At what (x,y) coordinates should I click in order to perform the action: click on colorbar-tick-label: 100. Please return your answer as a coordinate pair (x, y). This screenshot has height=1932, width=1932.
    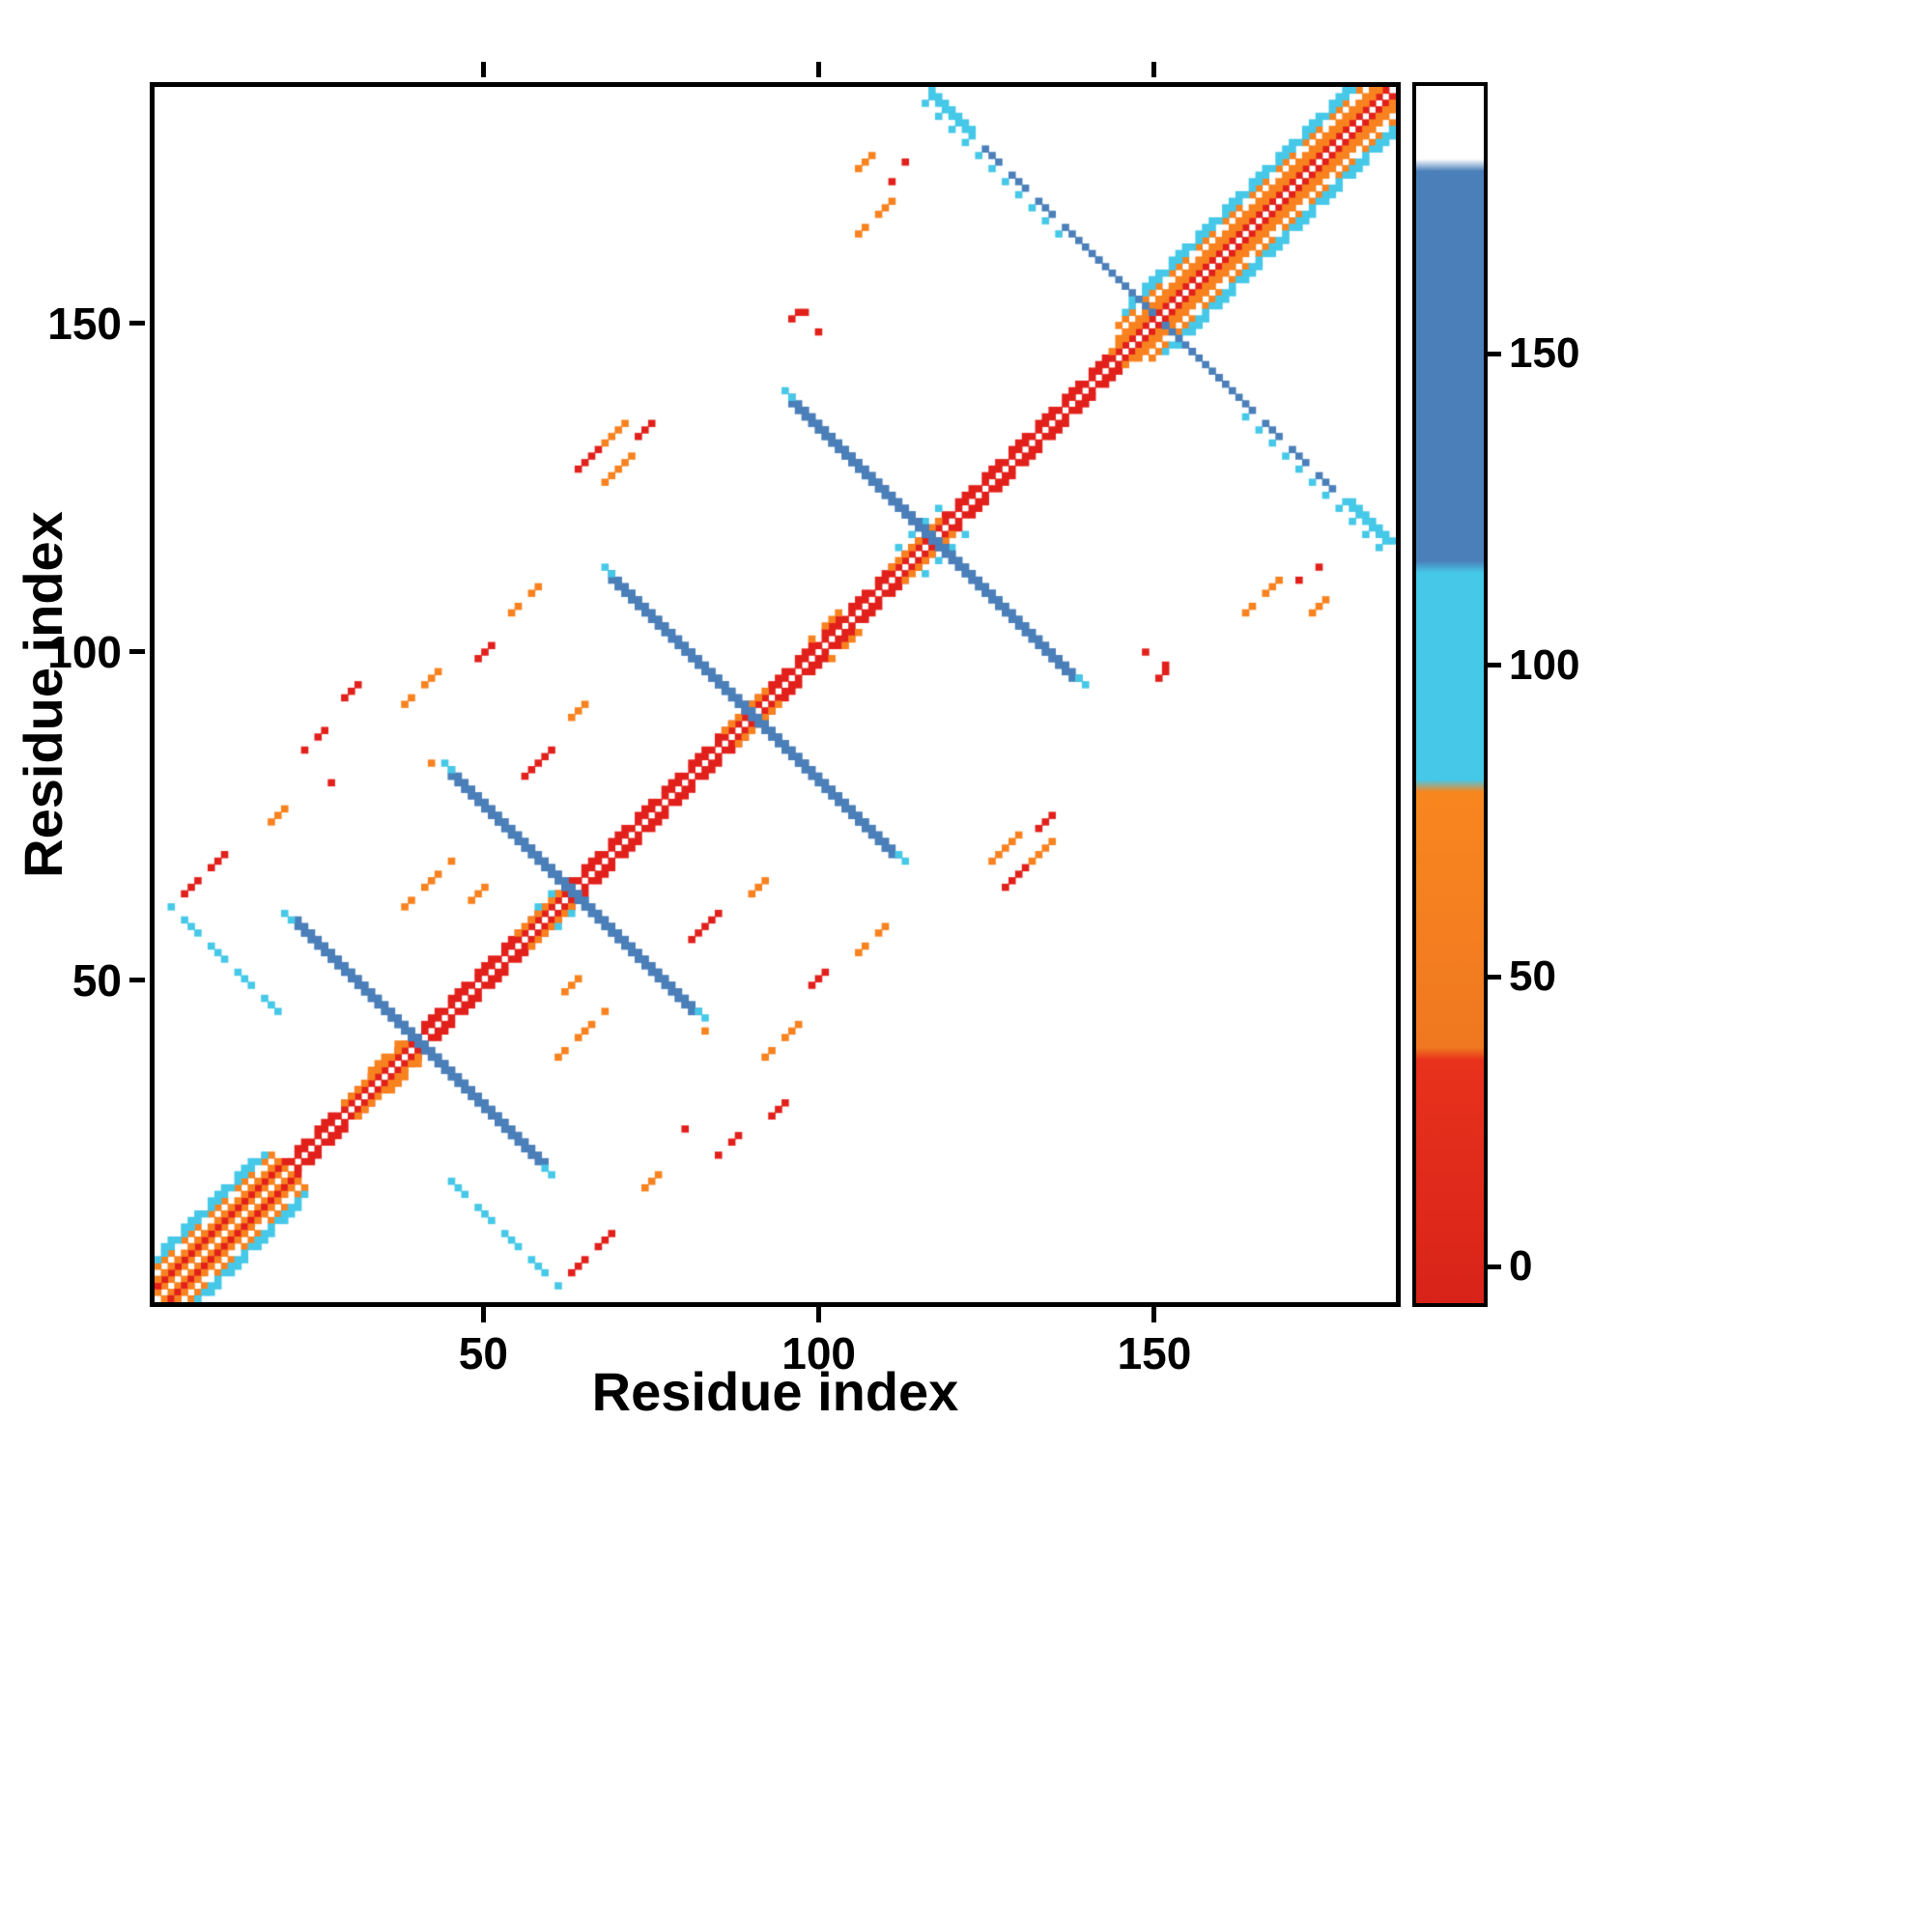
    Looking at the image, I should click on (1544, 664).